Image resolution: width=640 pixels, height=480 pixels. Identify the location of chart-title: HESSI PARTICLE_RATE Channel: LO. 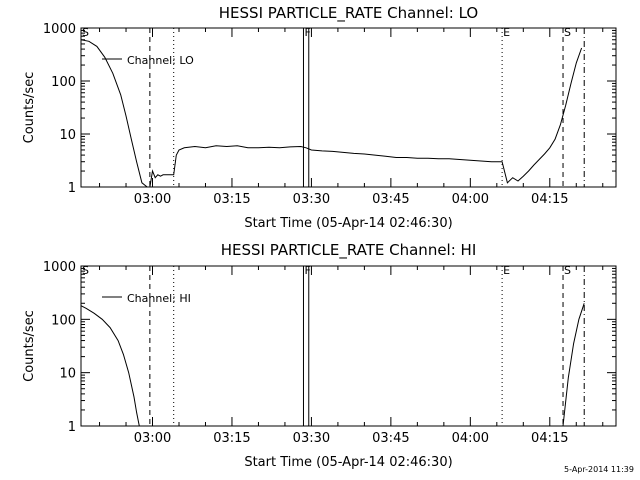
(348, 13).